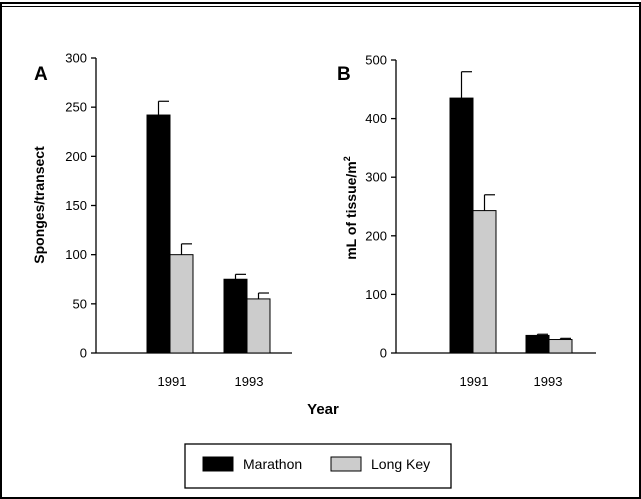  What do you see at coordinates (560, 346) in the screenshot?
I see `panel-b-bar-long-key-1993` at bounding box center [560, 346].